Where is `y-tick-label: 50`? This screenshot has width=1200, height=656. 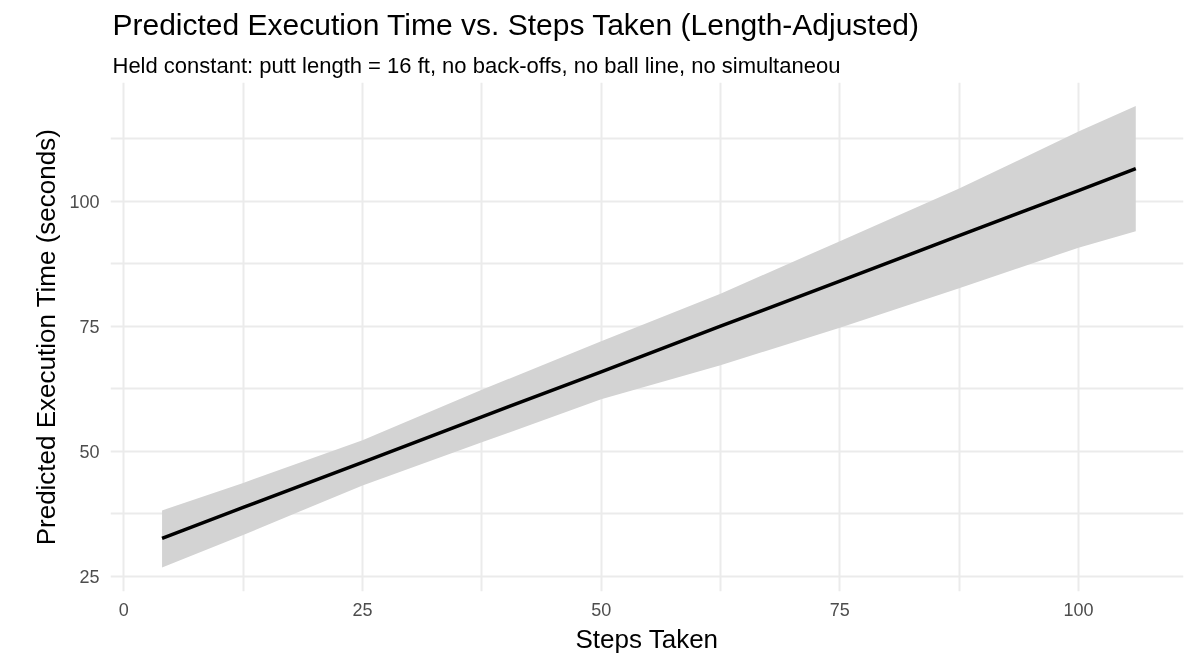
y-tick-label: 50 is located at coordinates (89, 451).